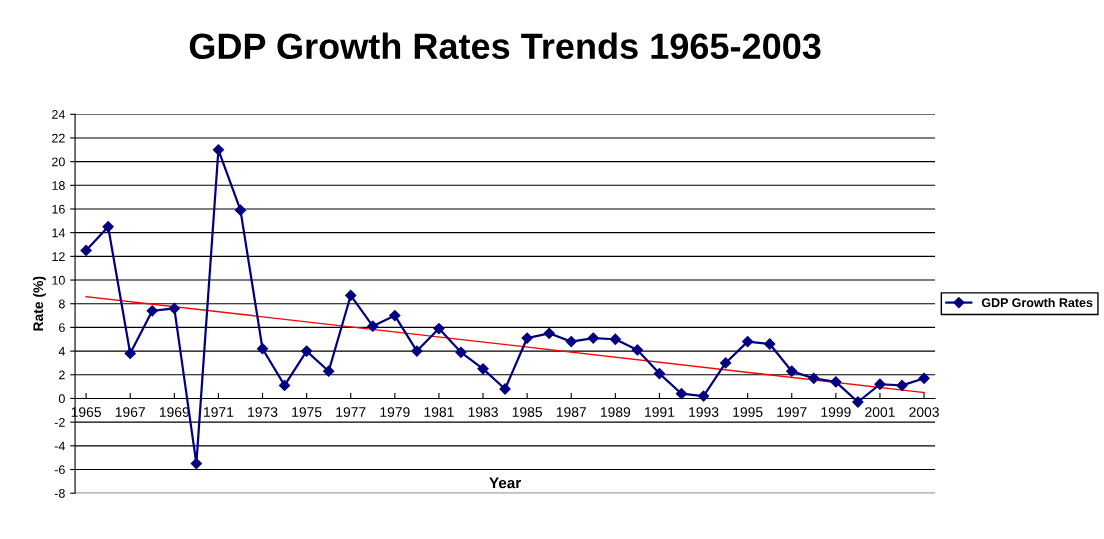 This screenshot has width=1104, height=539. Describe the element at coordinates (58, 162) in the screenshot. I see `y-tick-label: 20` at that location.